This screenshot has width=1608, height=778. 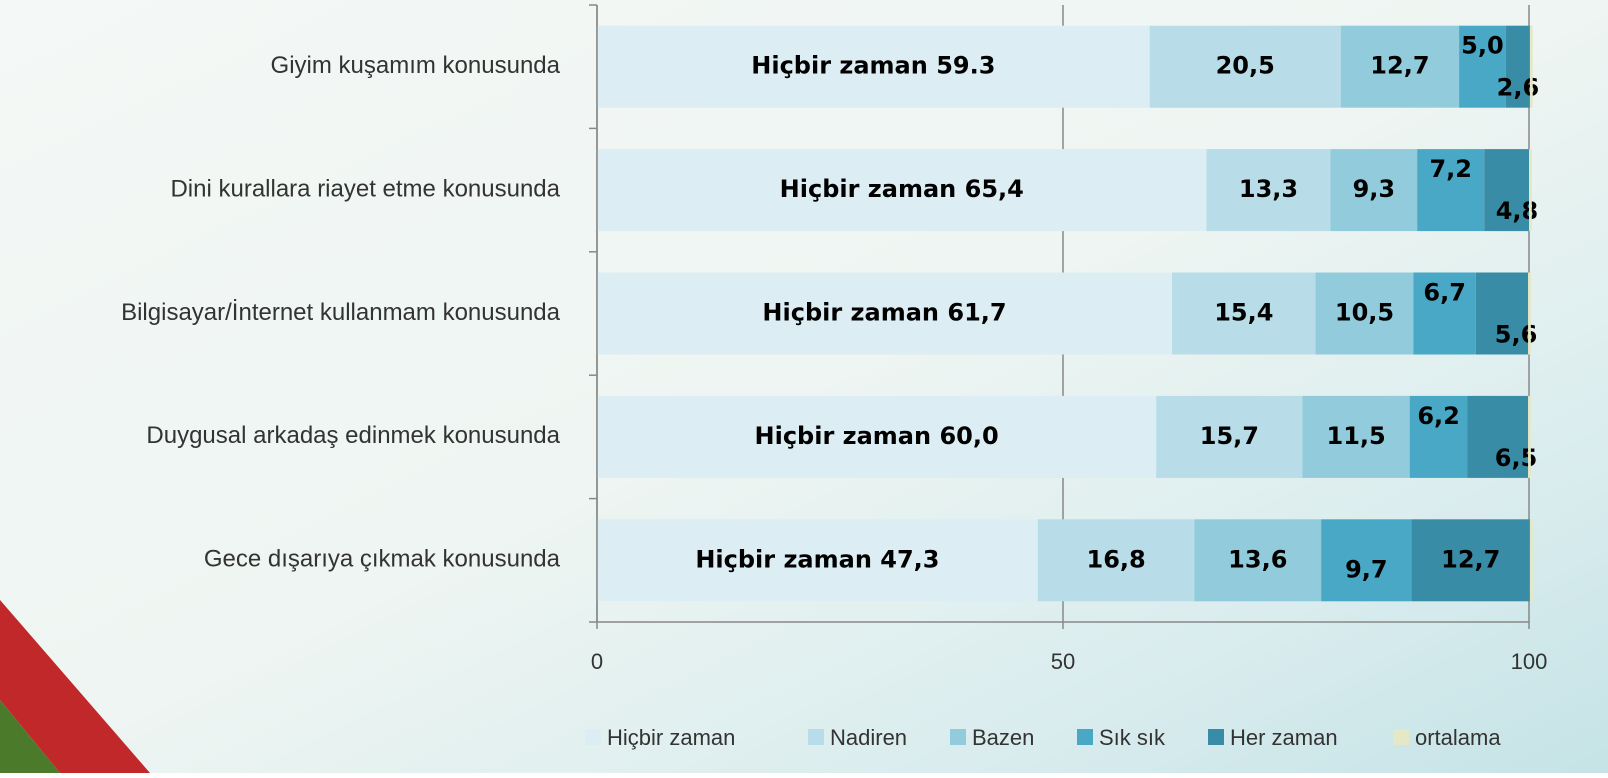 What do you see at coordinates (1444, 293) in the screenshot?
I see `value-label: 6,7` at bounding box center [1444, 293].